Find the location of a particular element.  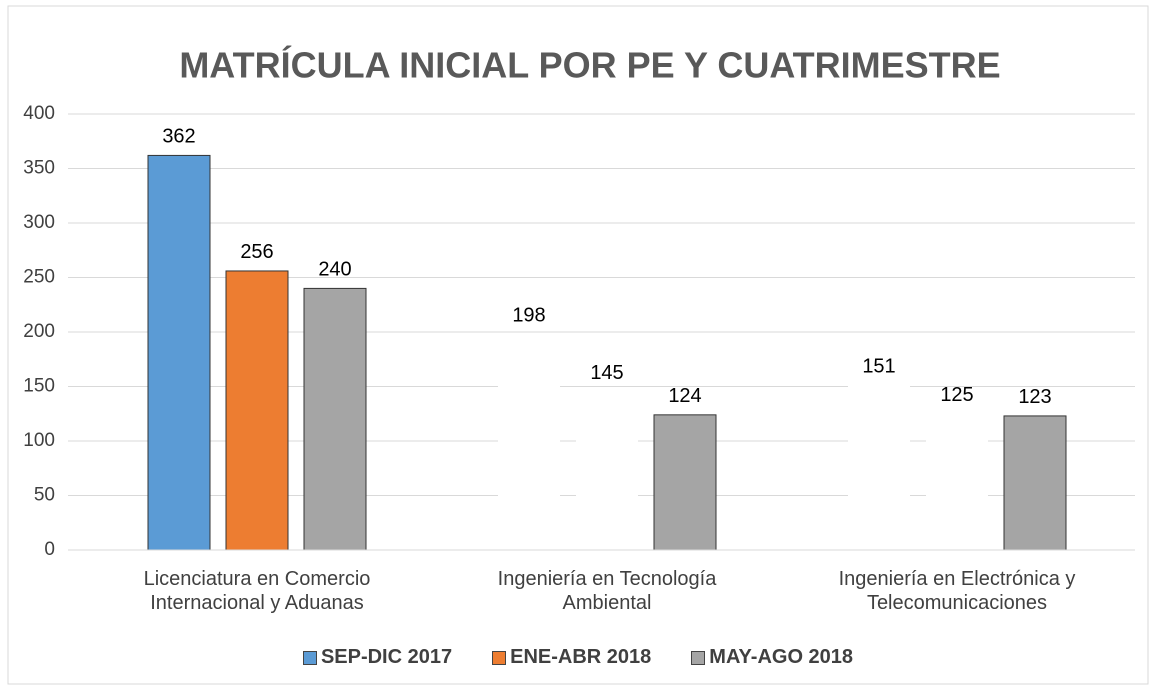

legend-item: ENE-ABR 2018 is located at coordinates (571, 657).